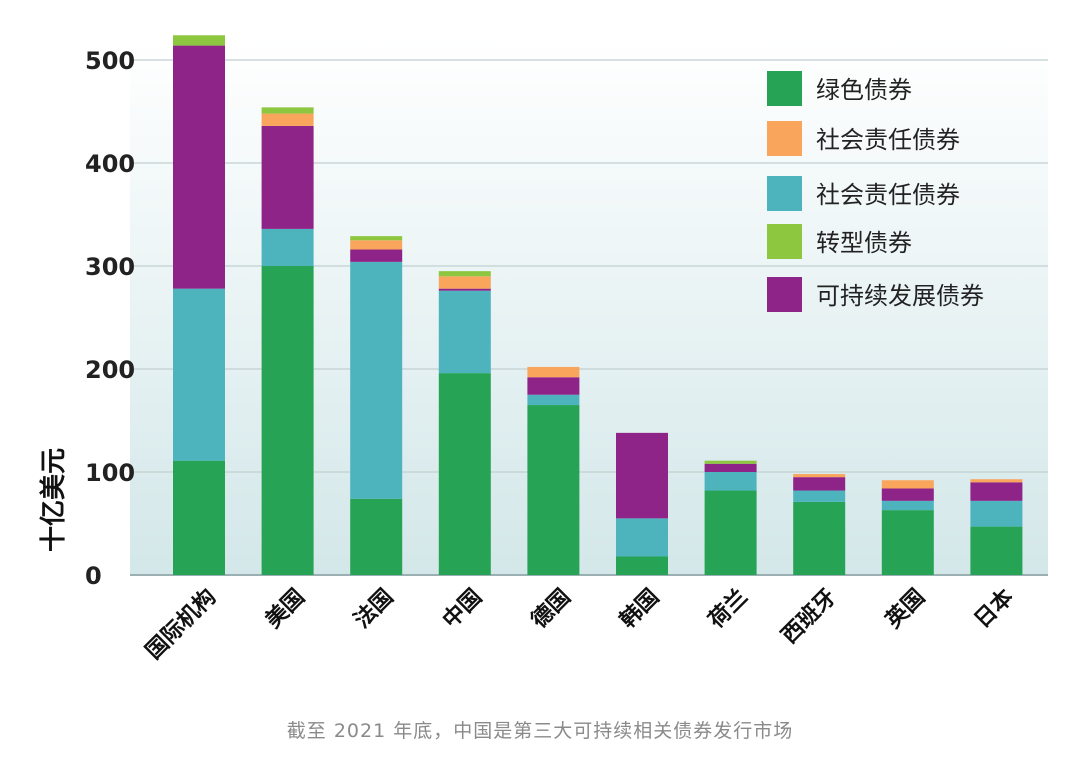  What do you see at coordinates (181, 624) in the screenshot?
I see `x-category-label: 国际机构` at bounding box center [181, 624].